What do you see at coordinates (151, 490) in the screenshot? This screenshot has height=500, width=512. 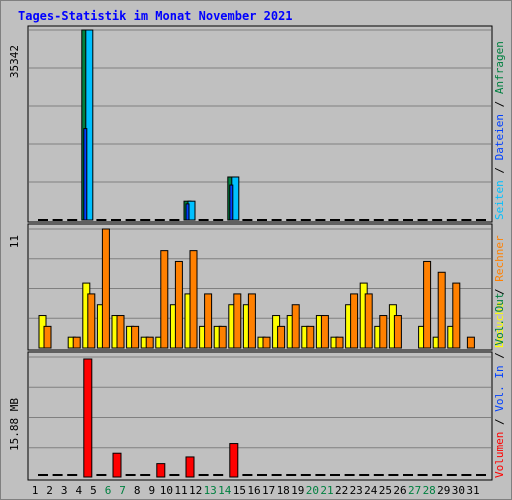 I see `x-tick-label: 9` at bounding box center [151, 490].